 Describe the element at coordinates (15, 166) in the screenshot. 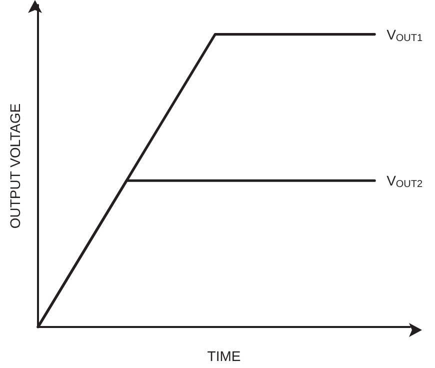

I see `y-axis-title: OUTPUT VOLTAGE` at that location.